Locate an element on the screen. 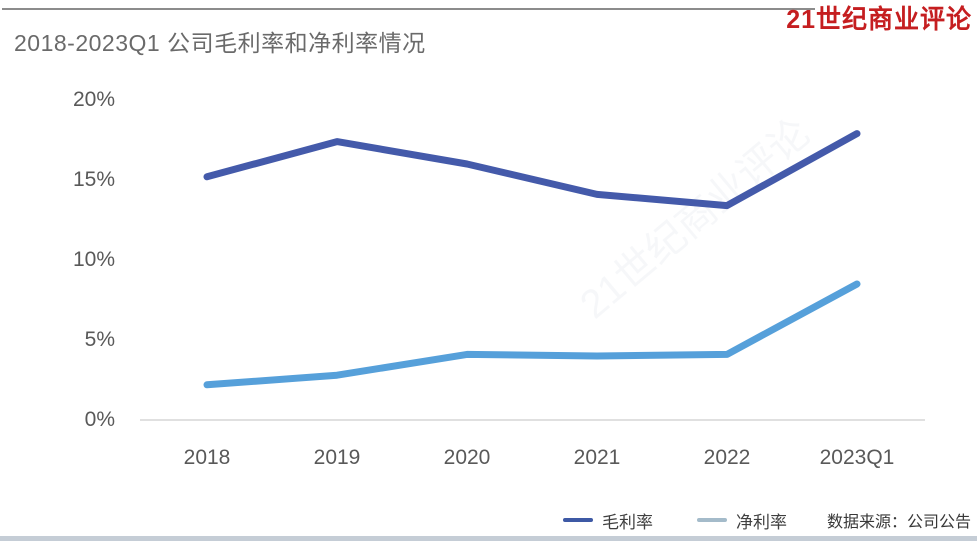 The image size is (977, 541). top-divider-line is located at coordinates (408, 9).